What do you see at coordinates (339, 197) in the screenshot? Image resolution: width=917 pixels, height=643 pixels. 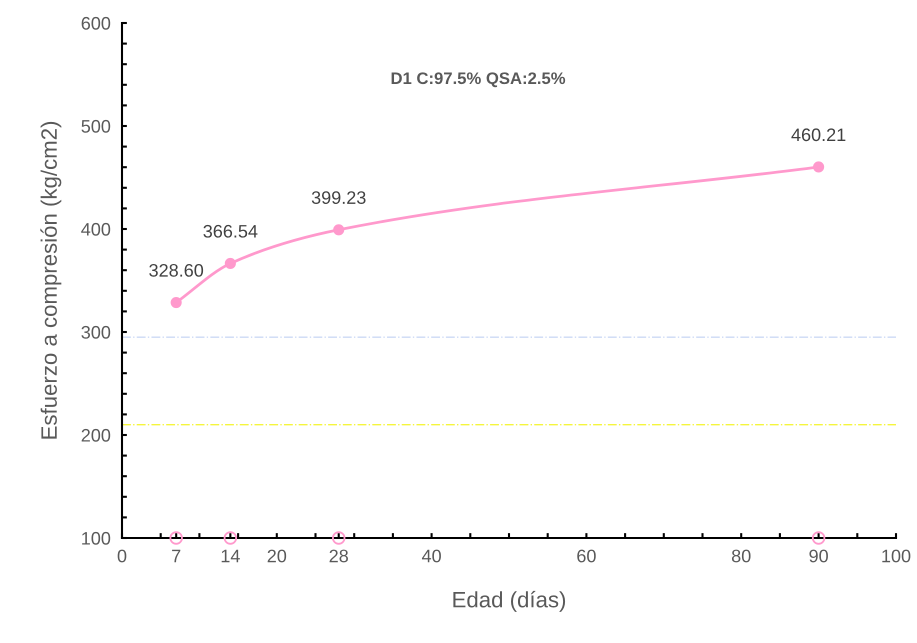 I see `data-label: 399.23` at bounding box center [339, 197].